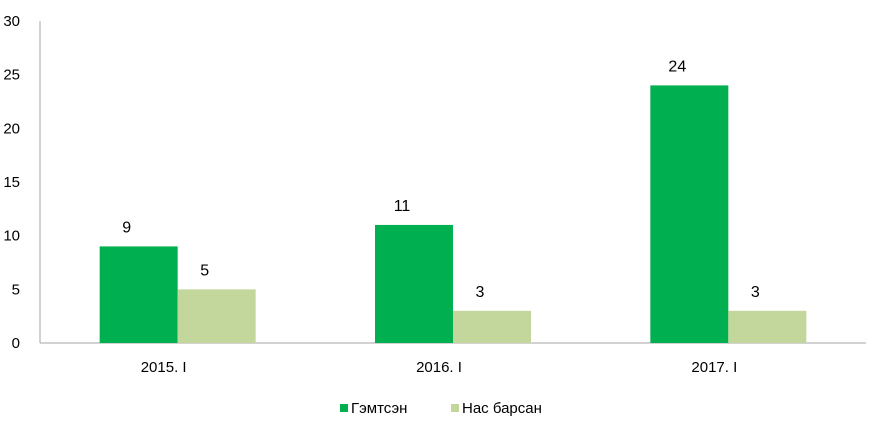  What do you see at coordinates (714, 367) in the screenshot?
I see `x-tick-label: 2017. I` at bounding box center [714, 367].